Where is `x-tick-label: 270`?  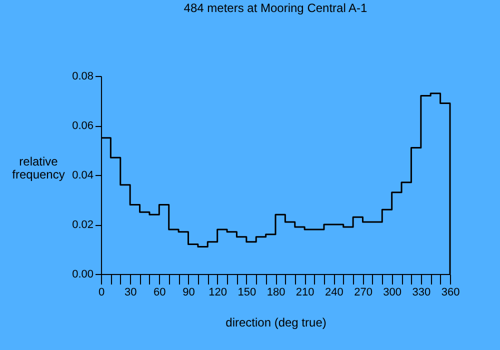
x-tick-label: 270 is located at coordinates (363, 292).